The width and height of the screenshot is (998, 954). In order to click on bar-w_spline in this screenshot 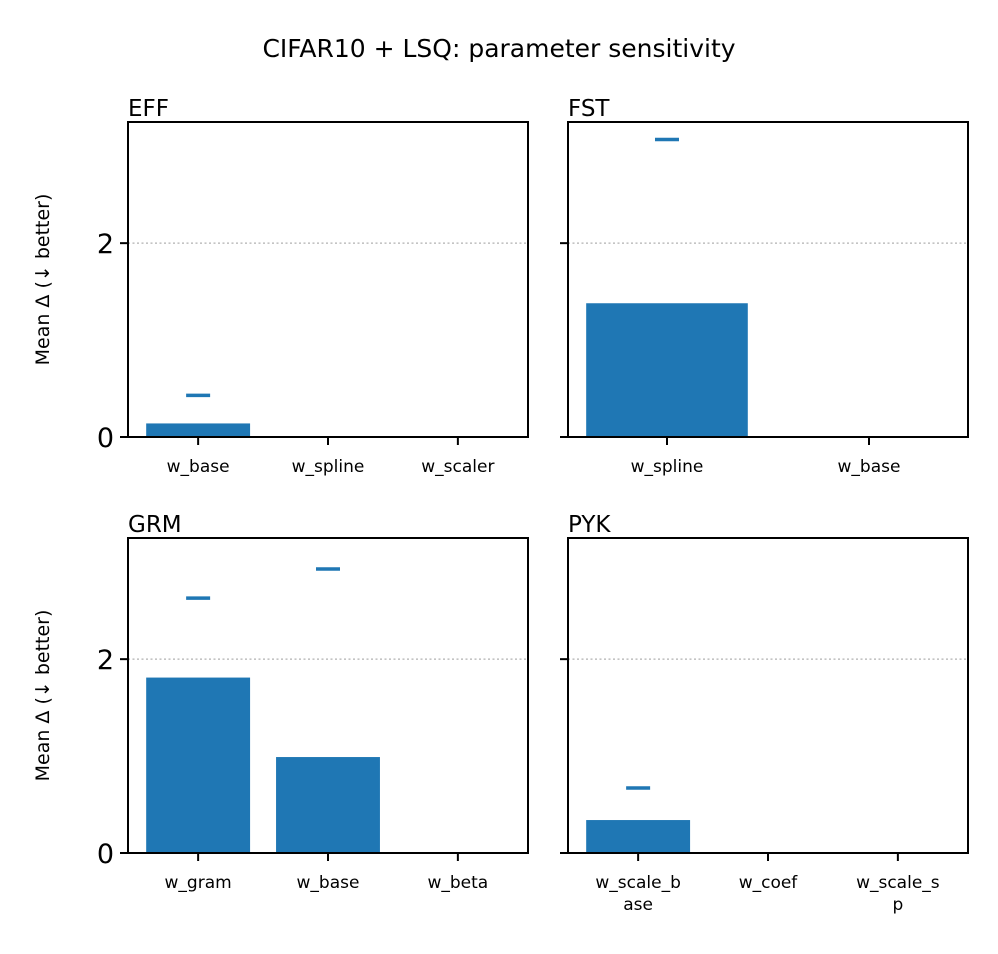, I will do `click(667, 370)`.